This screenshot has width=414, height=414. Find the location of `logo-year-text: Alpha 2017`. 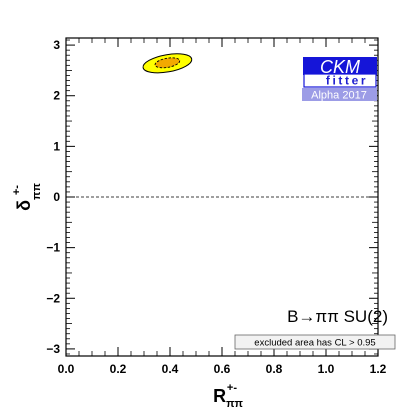

logo-year-text: Alpha 2017 is located at coordinates (339, 96).